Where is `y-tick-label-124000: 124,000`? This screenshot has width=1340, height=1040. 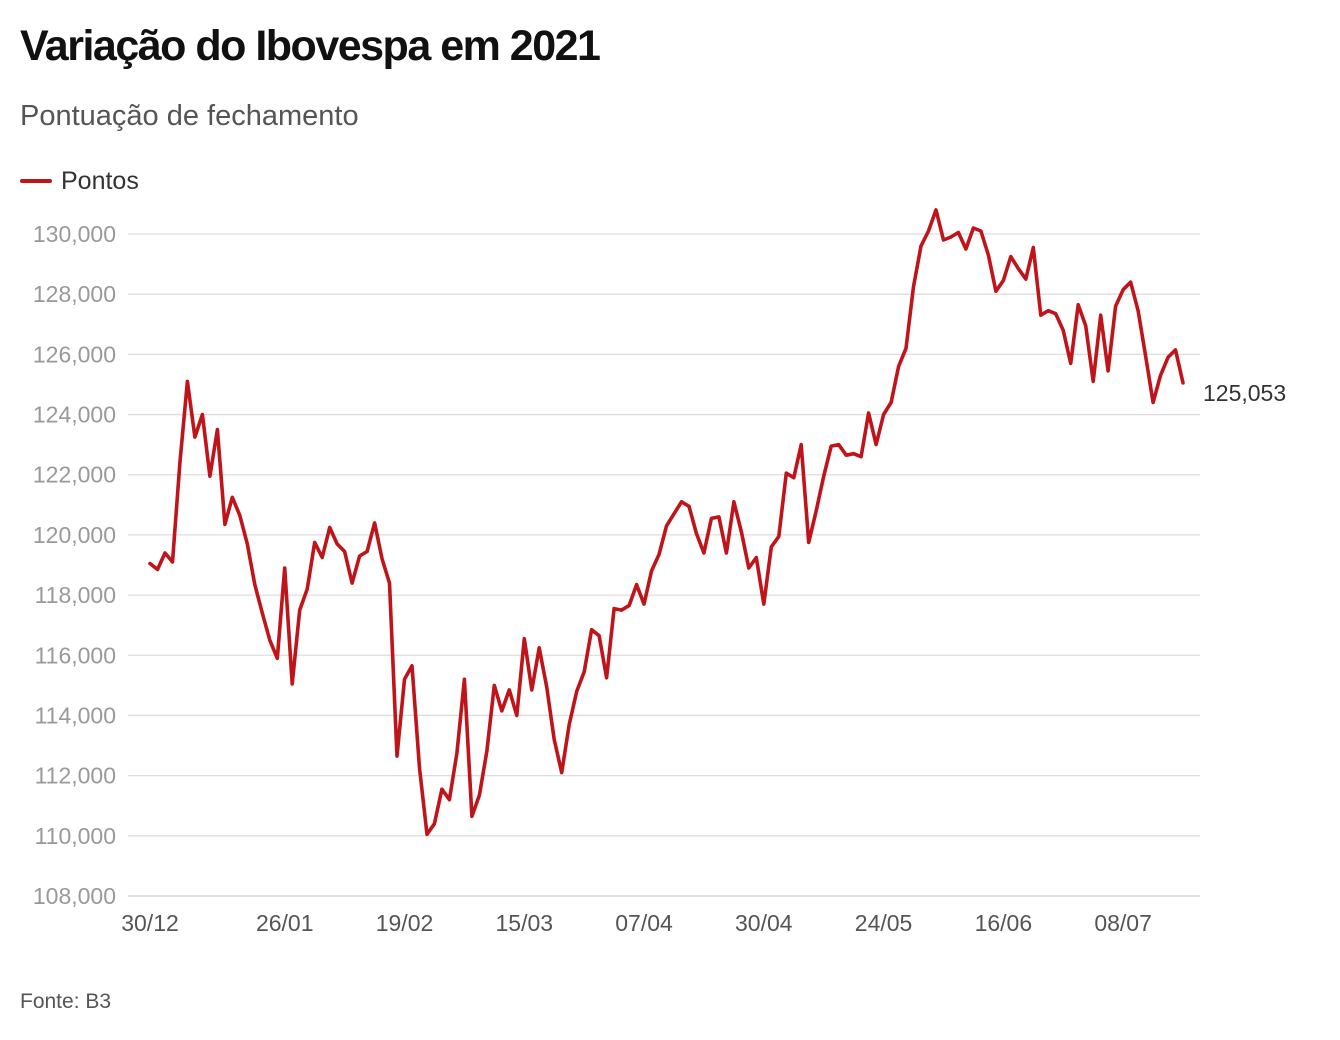 y-tick-label-124000: 124,000 is located at coordinates (74, 415).